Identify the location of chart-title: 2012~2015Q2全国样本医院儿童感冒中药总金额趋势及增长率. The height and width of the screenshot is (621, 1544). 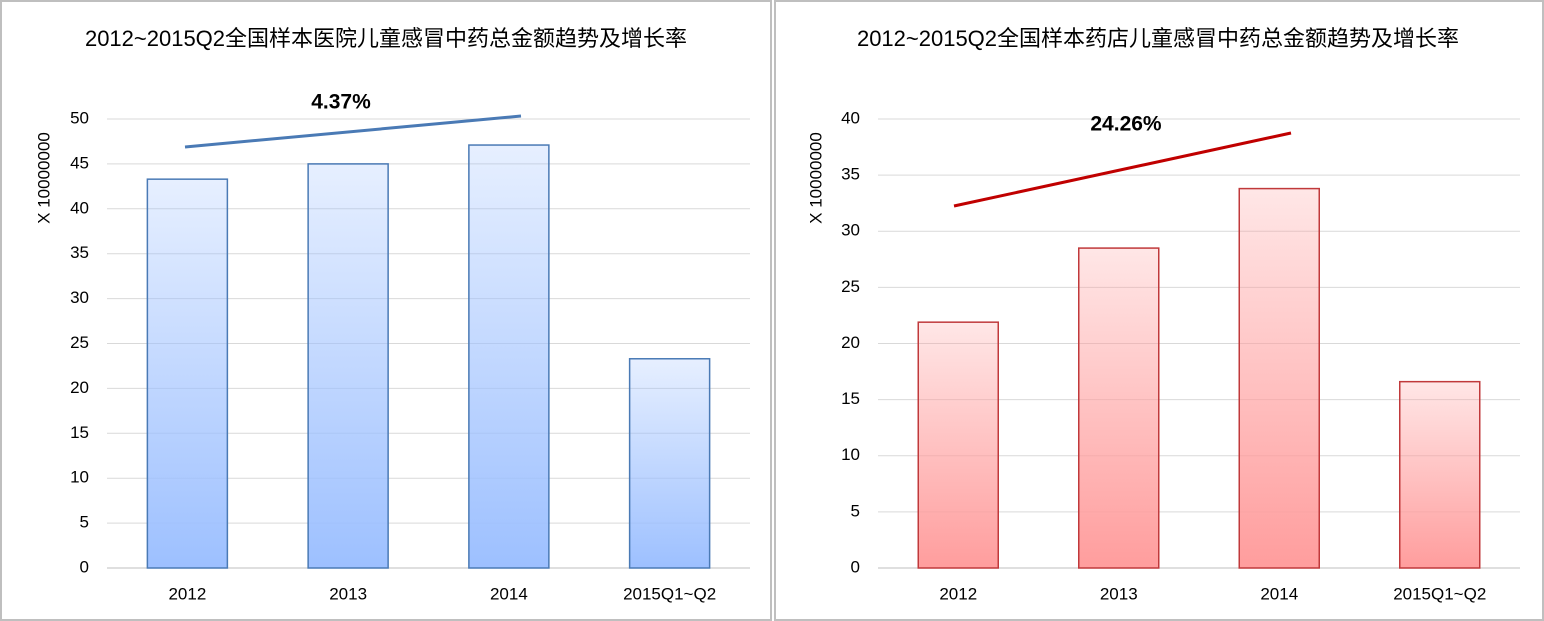
(386, 38).